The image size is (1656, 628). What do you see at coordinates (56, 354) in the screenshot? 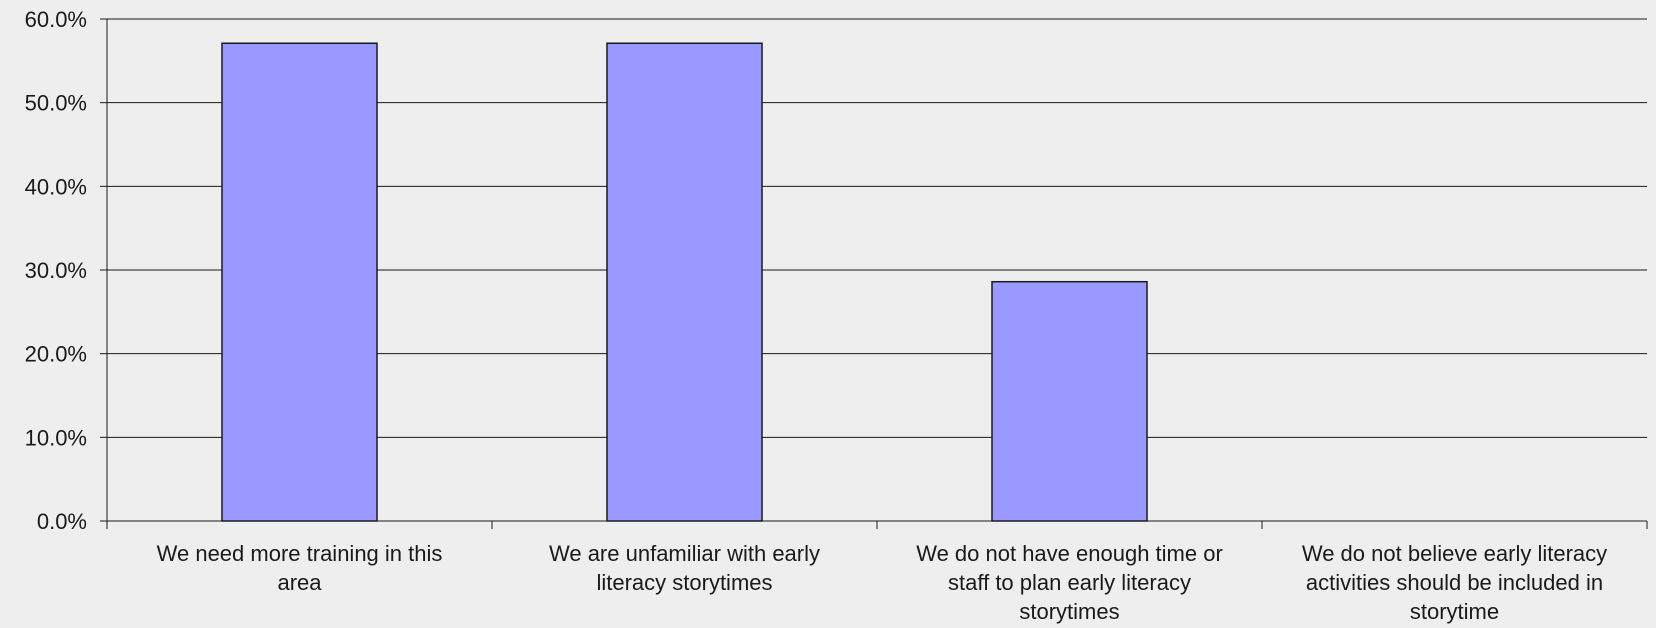
I see `y-tick-label: 20.0%` at bounding box center [56, 354].